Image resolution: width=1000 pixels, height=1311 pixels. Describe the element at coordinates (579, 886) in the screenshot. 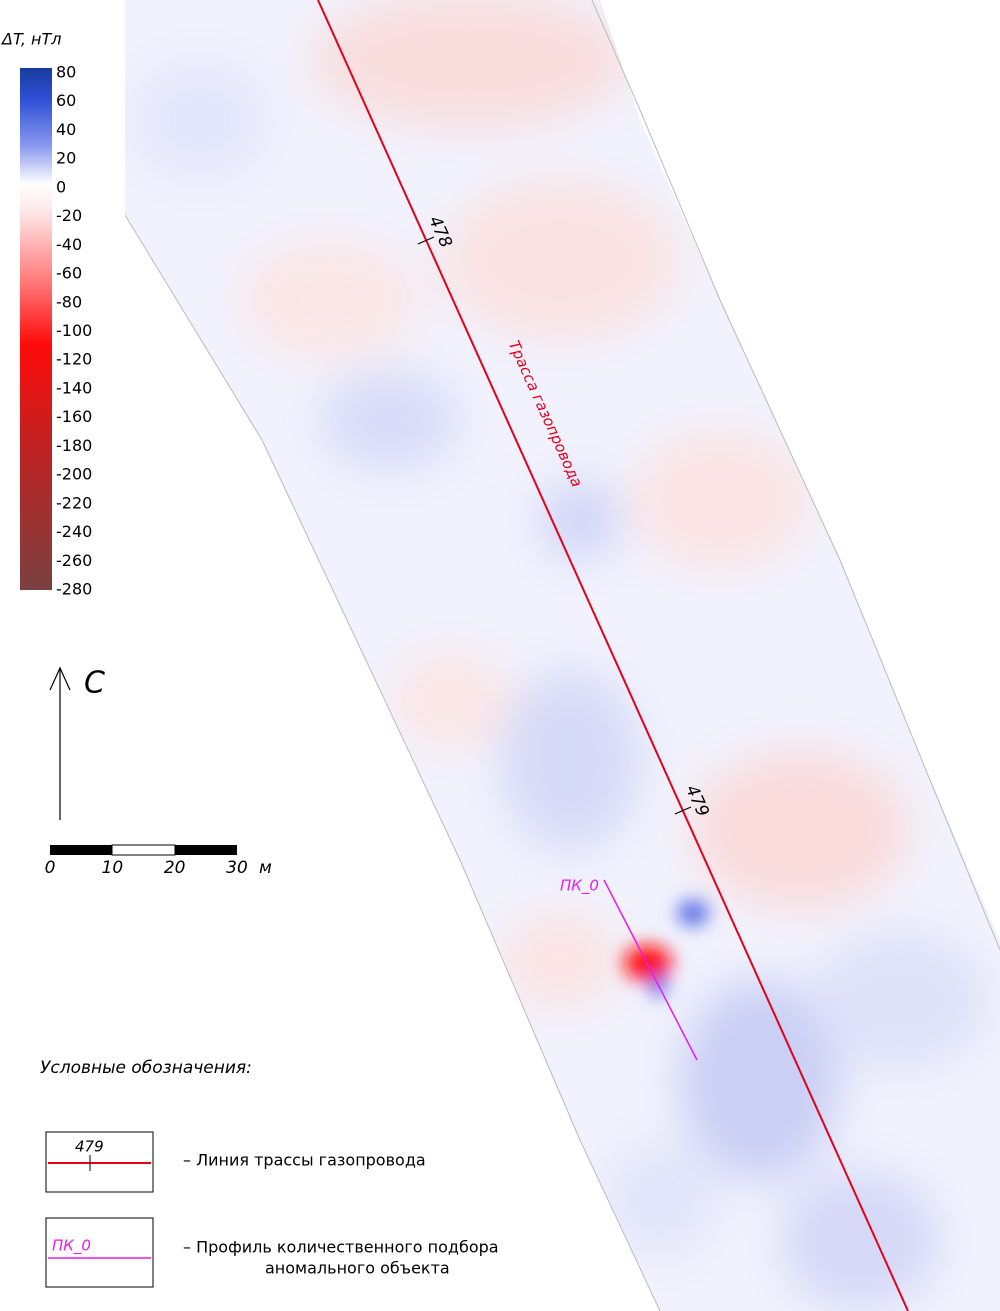

I see `profile-label: ПК_0` at that location.